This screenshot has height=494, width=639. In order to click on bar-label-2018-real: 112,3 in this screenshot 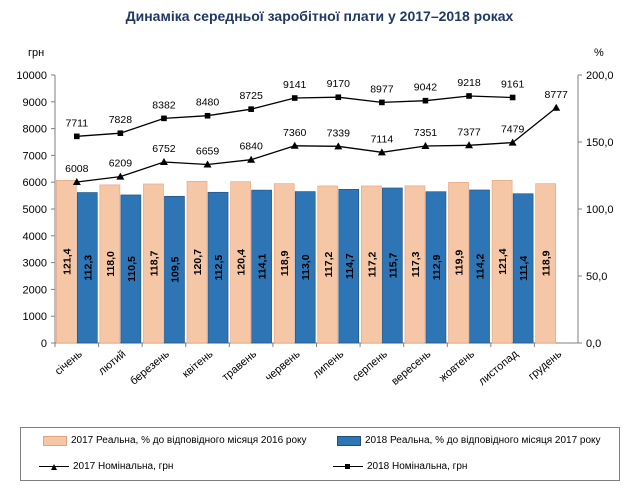, I will do `click(88, 268)`.